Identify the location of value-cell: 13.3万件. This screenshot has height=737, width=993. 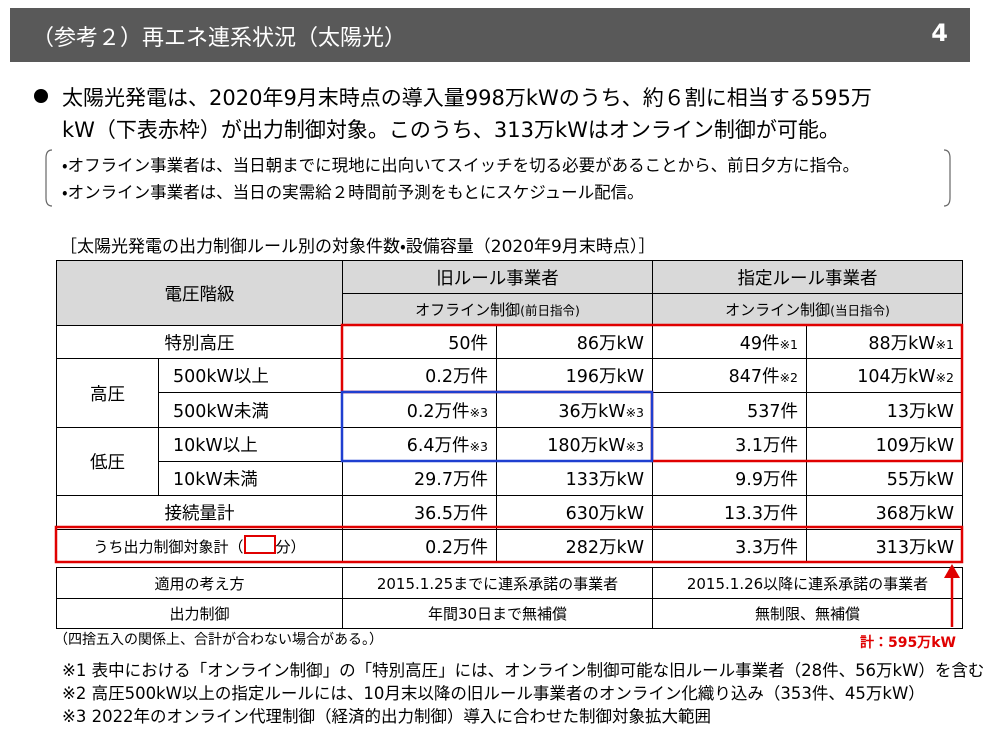
(729, 512).